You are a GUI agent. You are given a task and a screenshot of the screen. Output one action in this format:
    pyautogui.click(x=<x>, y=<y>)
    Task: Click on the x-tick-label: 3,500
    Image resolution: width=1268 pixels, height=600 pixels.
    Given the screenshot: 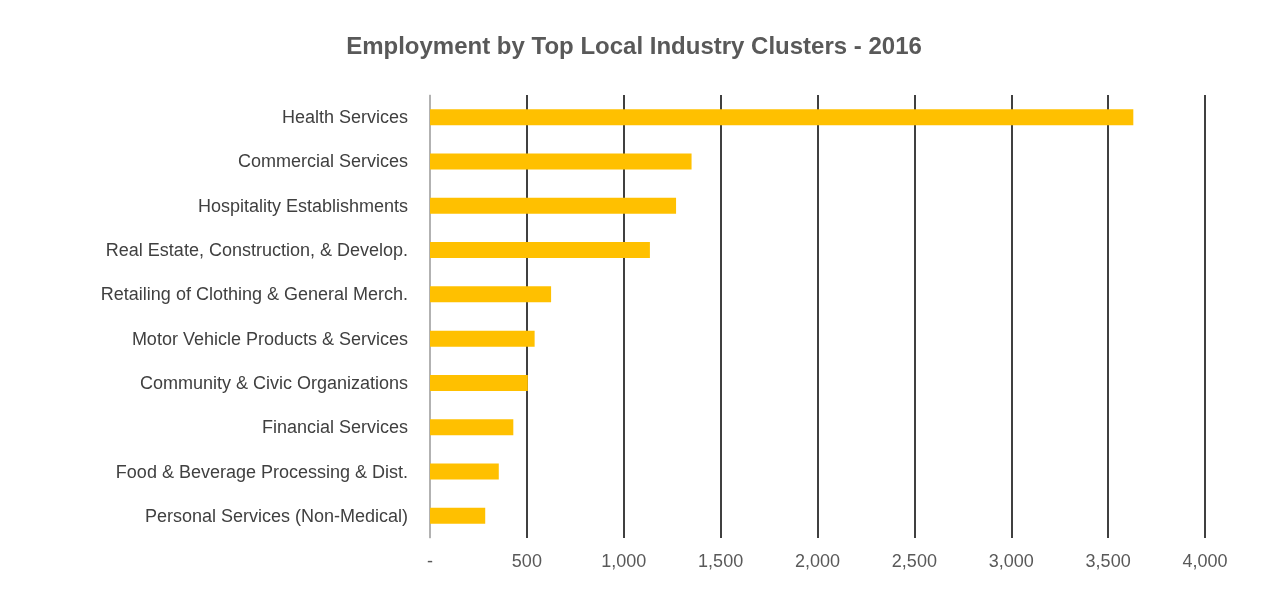 What is the action you would take?
    pyautogui.click(x=1108, y=561)
    